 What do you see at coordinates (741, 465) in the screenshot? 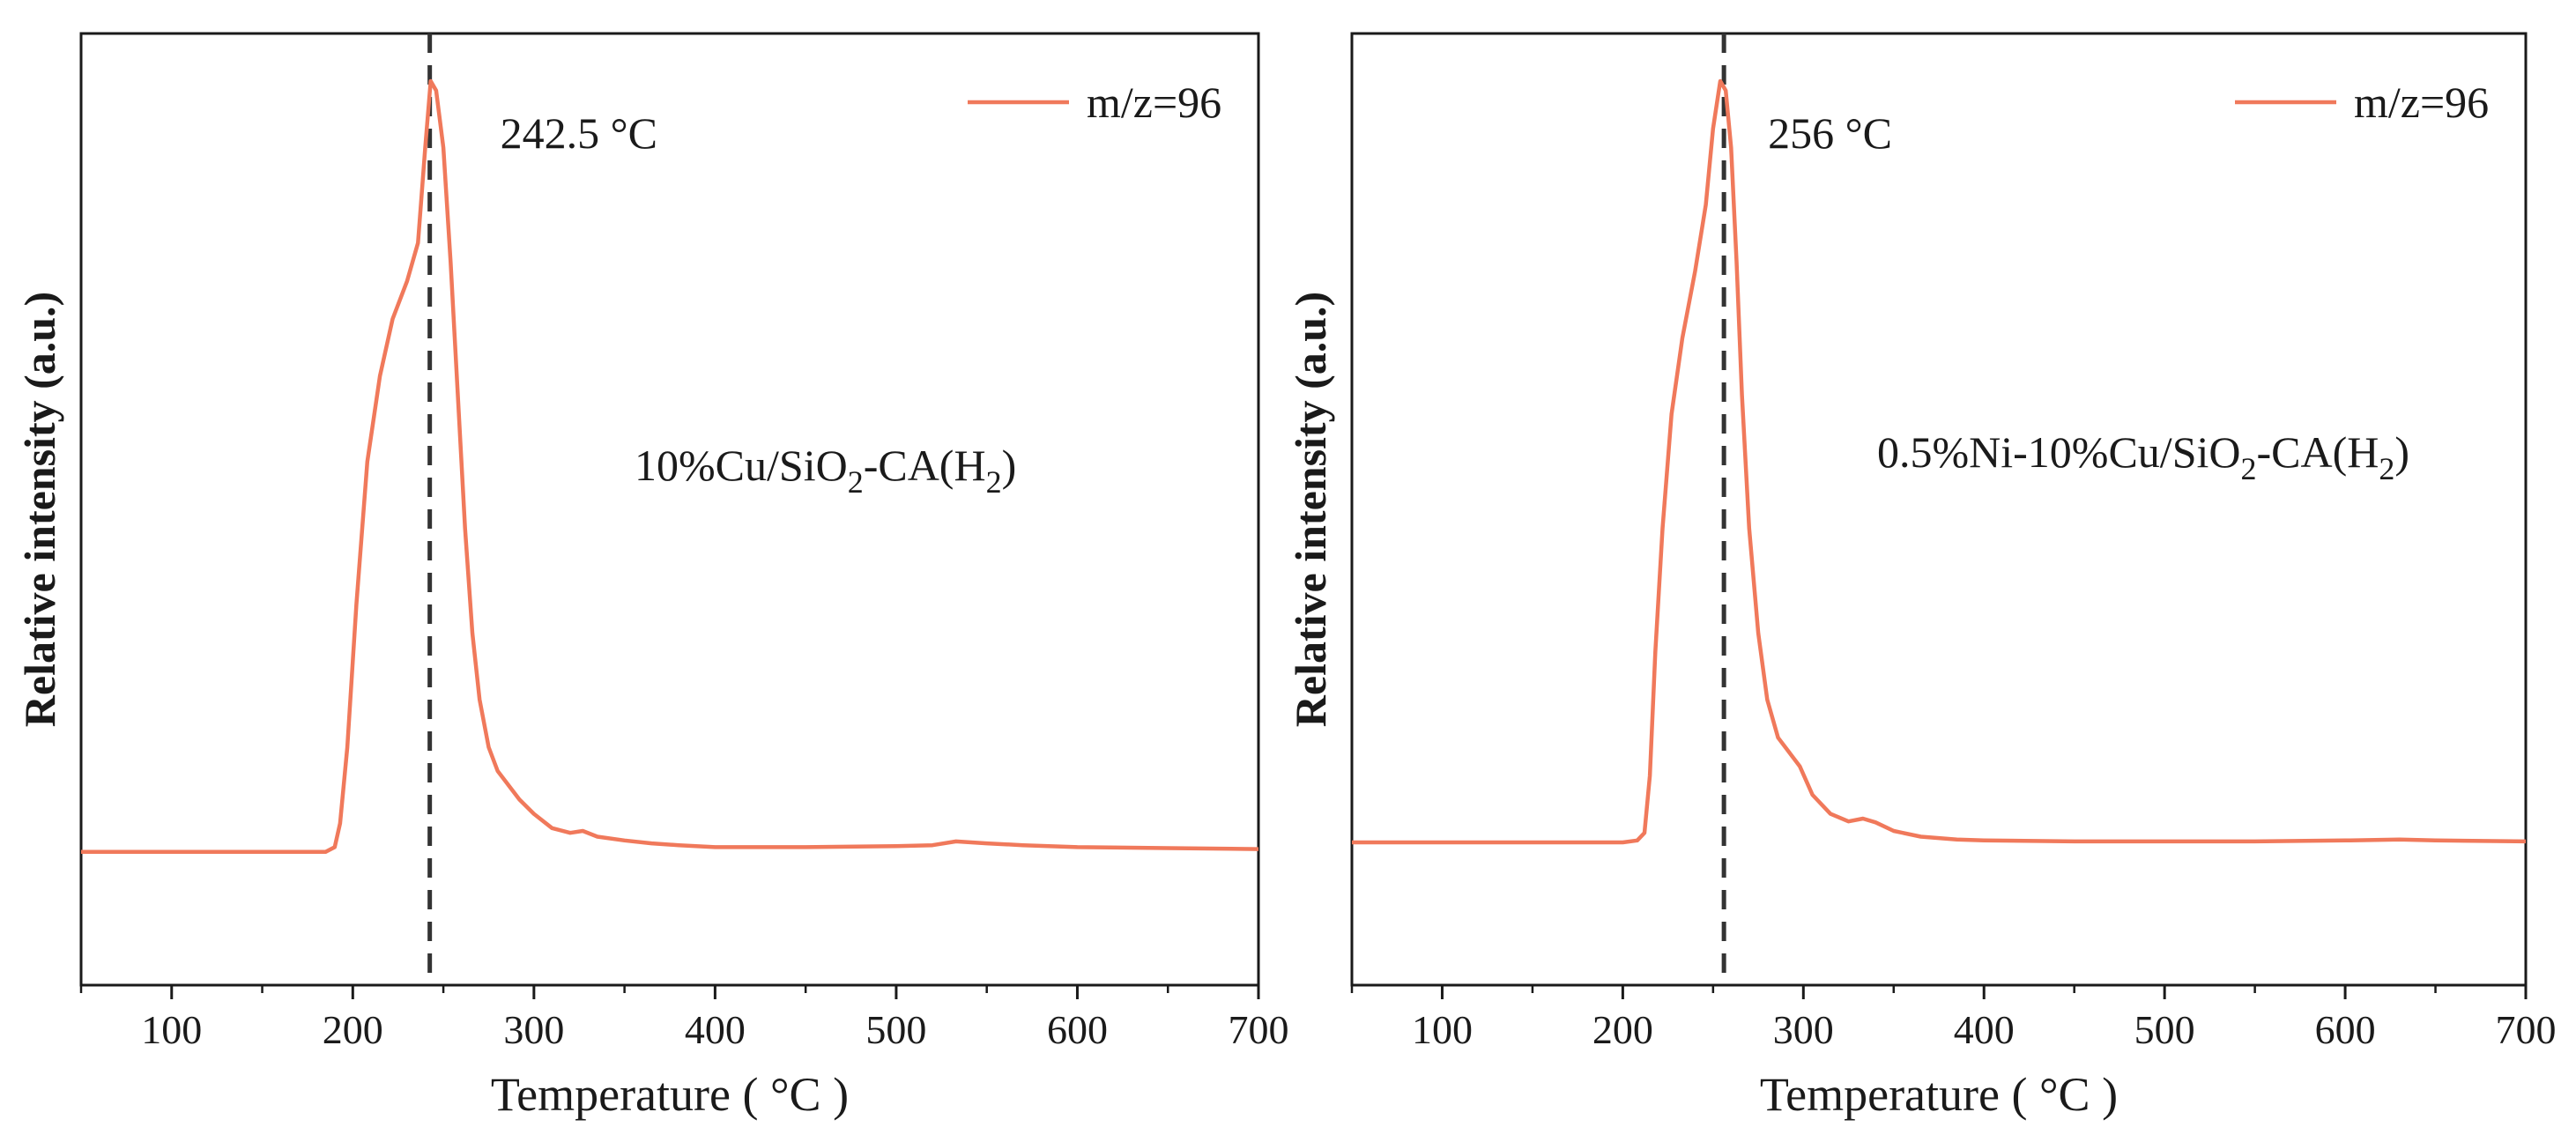
I see `sample-label-part: 10%Cu/SiO` at bounding box center [741, 465].